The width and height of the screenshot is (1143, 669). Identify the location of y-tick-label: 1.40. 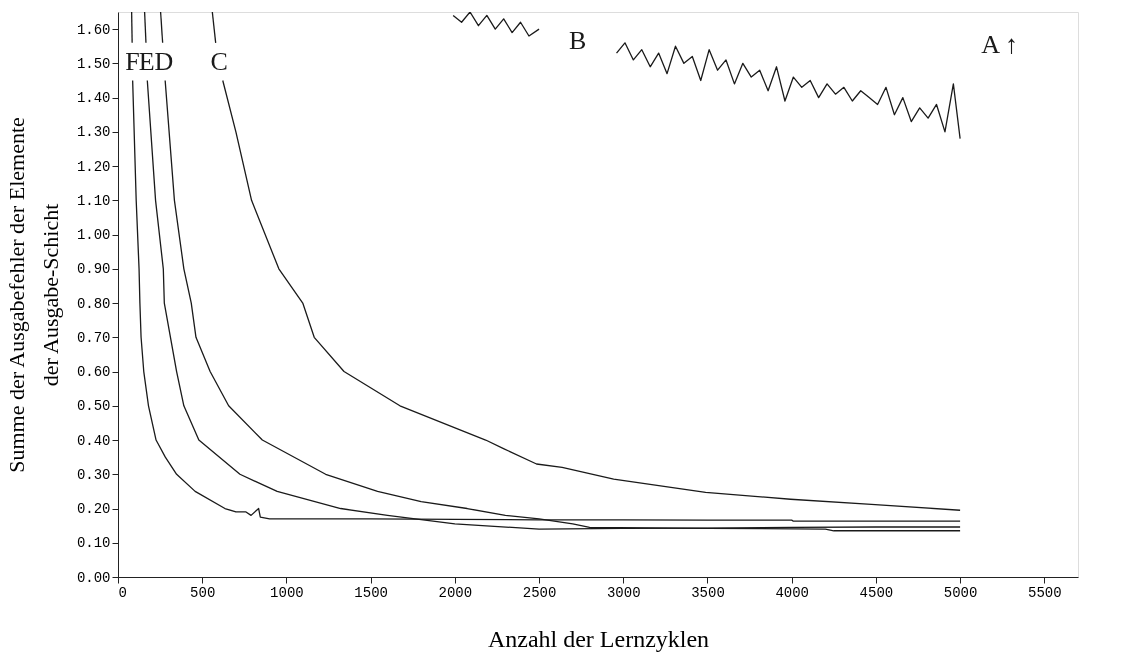
(93, 98).